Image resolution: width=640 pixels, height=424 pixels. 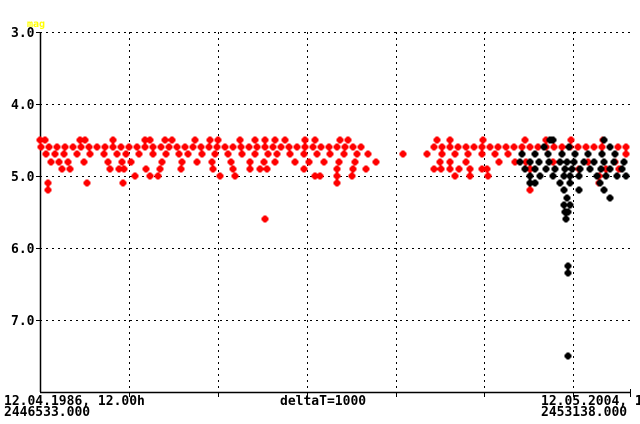 What do you see at coordinates (23, 33) in the screenshot?
I see `y-tick-label: 3.0` at bounding box center [23, 33].